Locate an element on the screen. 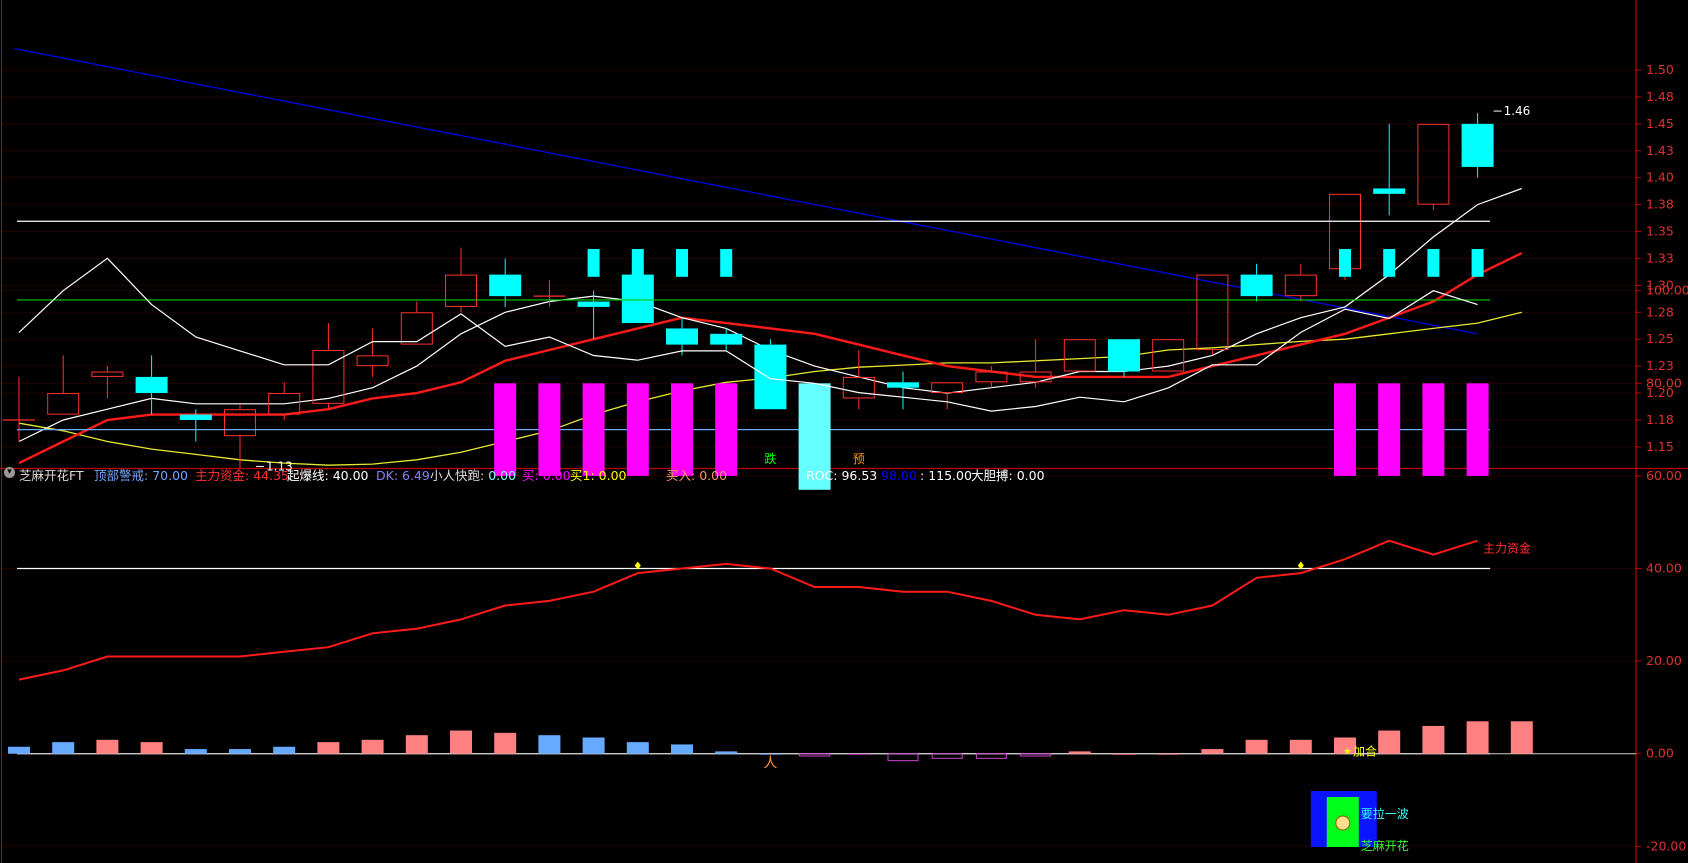 The width and height of the screenshot is (1688, 863). bloom-label: 芝麻开花 is located at coordinates (1385, 845).